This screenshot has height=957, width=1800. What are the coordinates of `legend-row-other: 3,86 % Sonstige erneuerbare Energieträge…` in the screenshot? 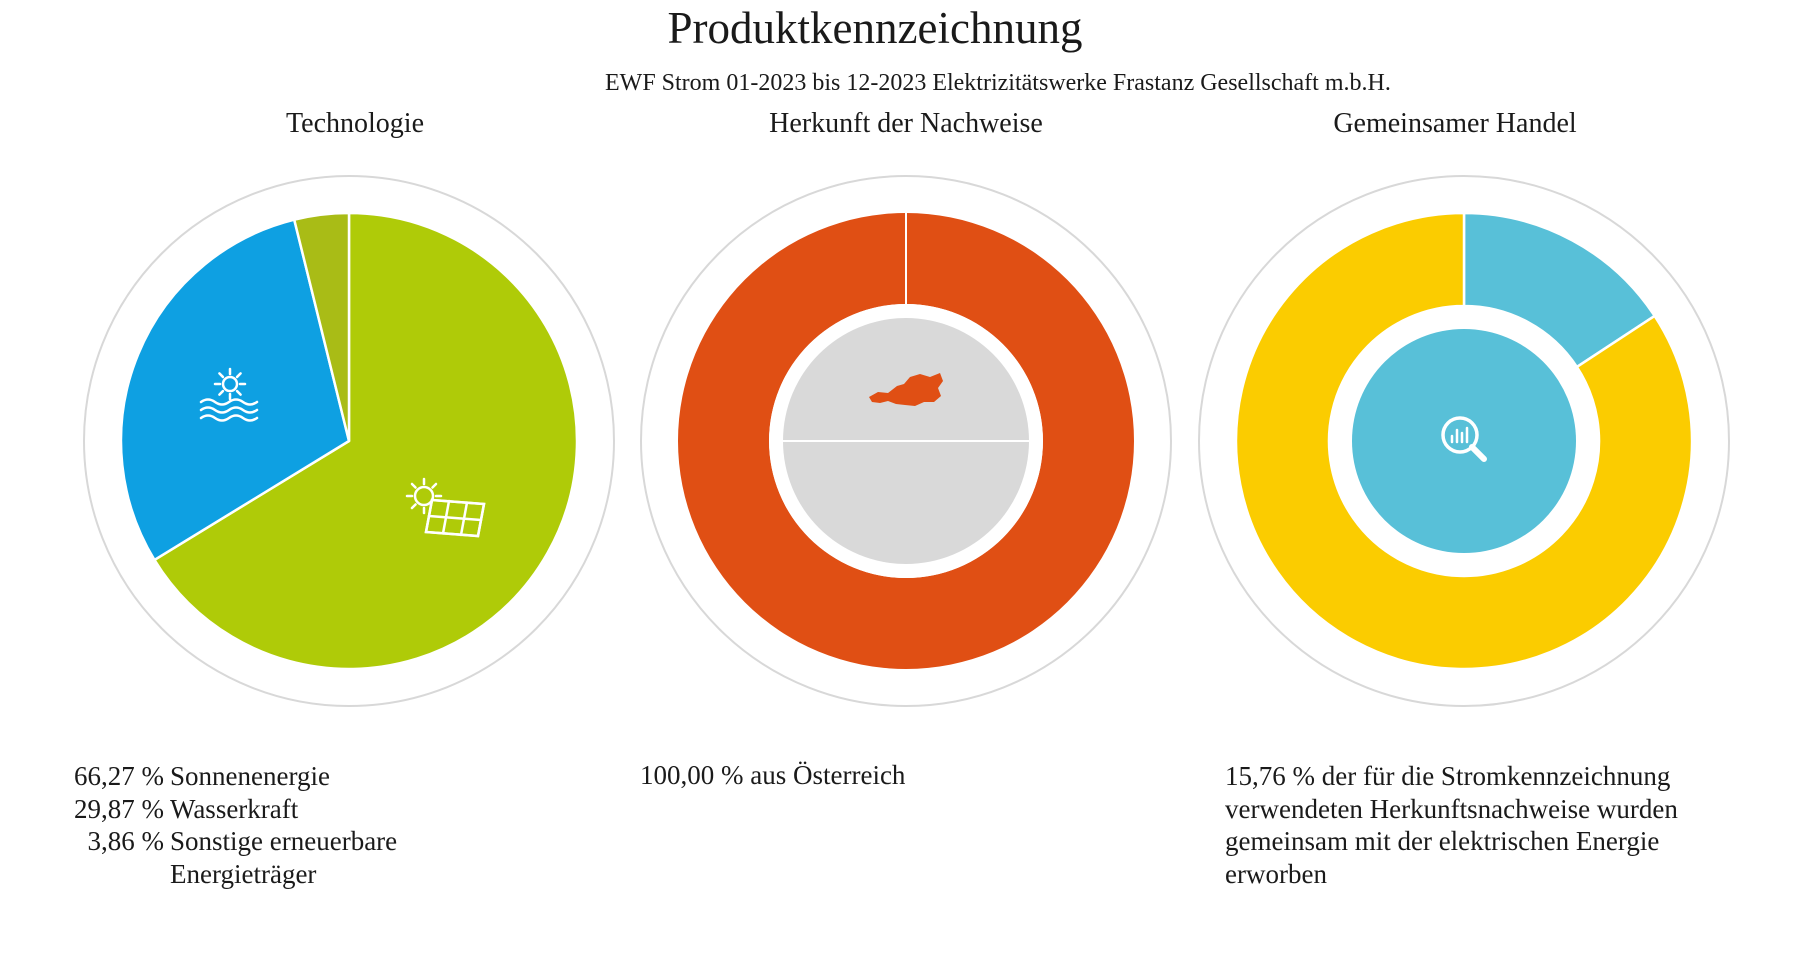 It's located at (249, 857).